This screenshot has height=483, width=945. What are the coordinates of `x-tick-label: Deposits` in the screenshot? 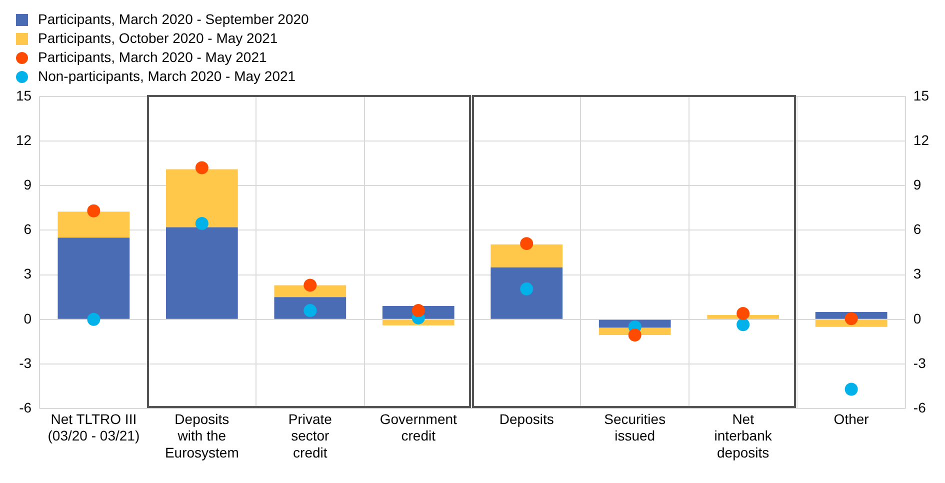 It's located at (526, 418).